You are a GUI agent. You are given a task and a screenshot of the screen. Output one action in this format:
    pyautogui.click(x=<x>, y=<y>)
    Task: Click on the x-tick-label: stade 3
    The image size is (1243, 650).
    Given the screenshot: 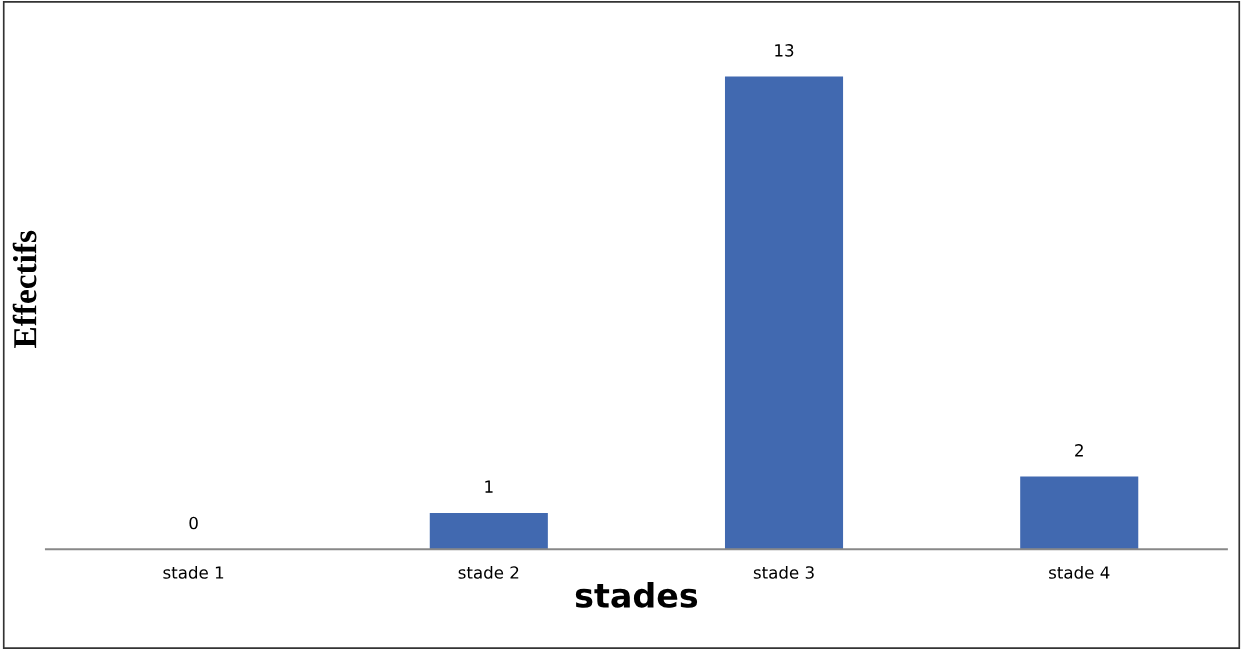 What is the action you would take?
    pyautogui.click(x=783, y=572)
    